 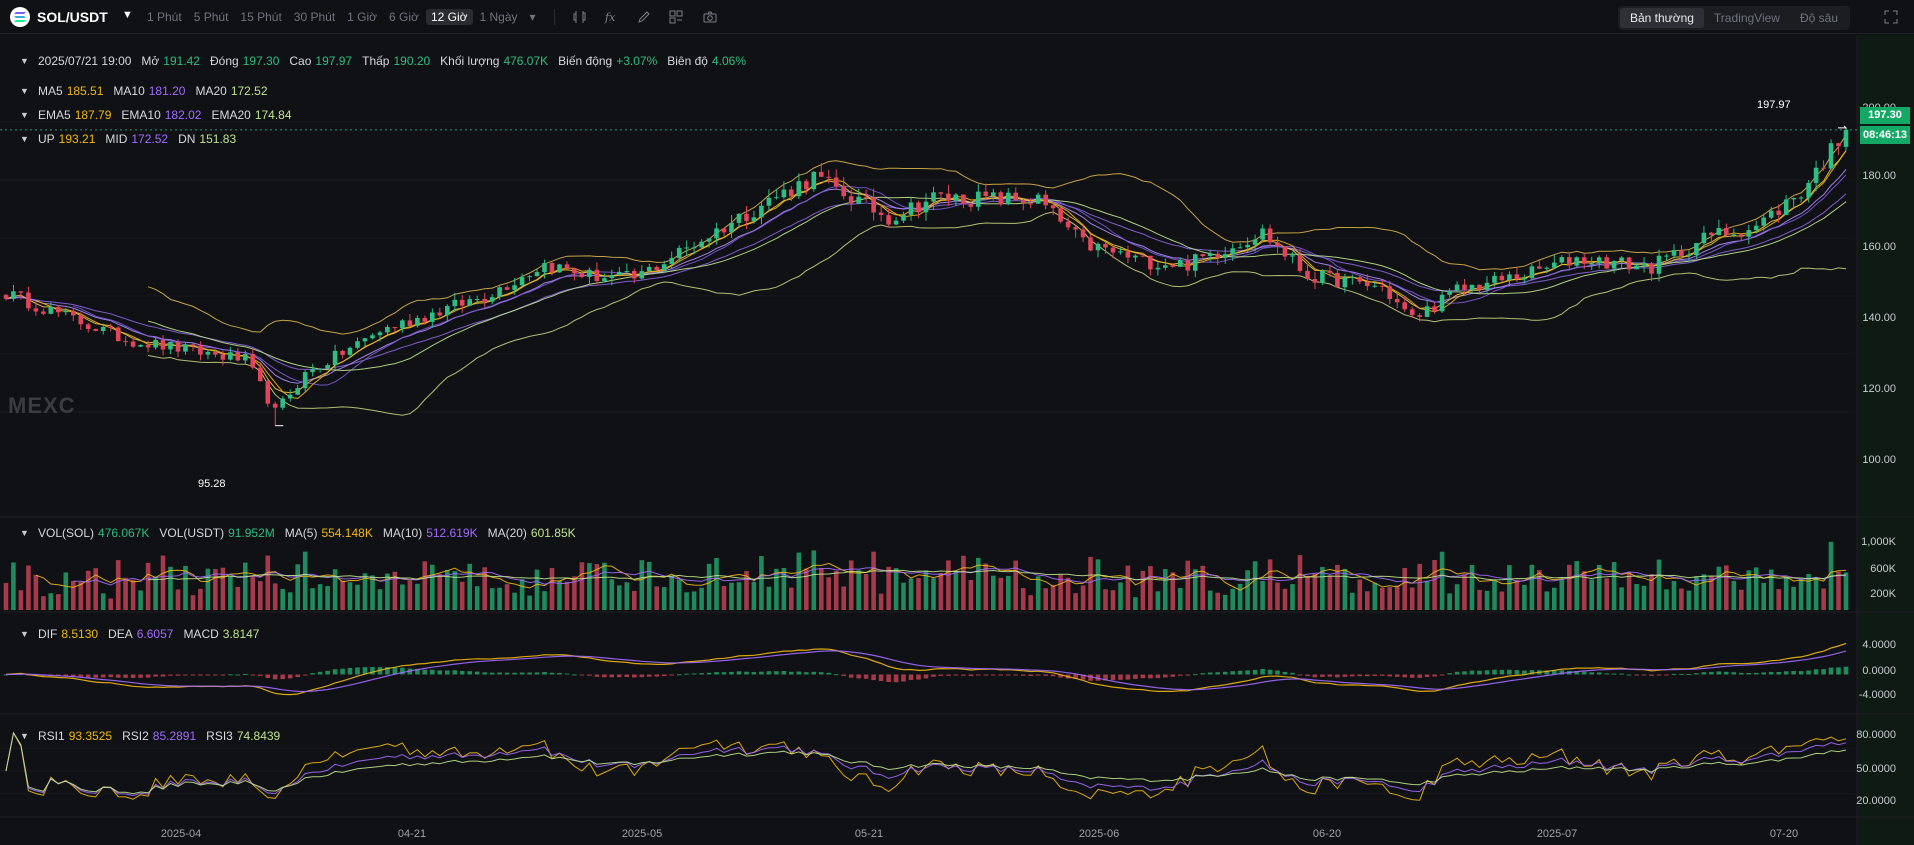 I want to click on macd-axis-label: 0.0000, so click(x=1879, y=671).